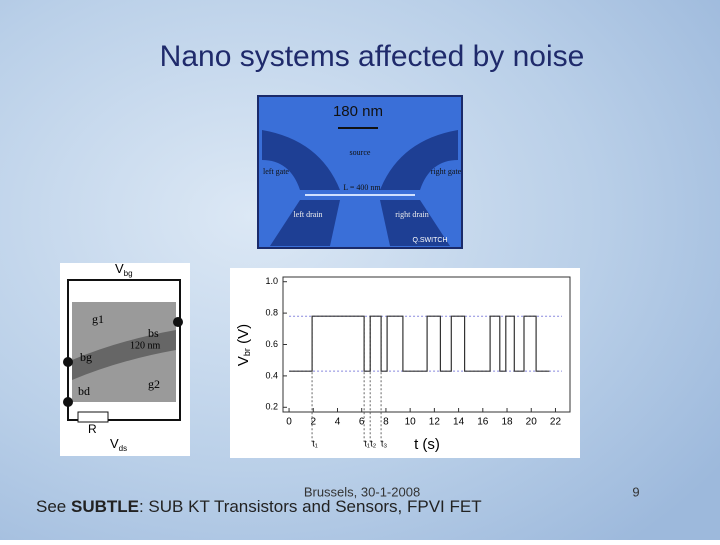 This screenshot has height=545, width=720. Describe the element at coordinates (507, 422) in the screenshot. I see `x-tick-label: 18` at that location.